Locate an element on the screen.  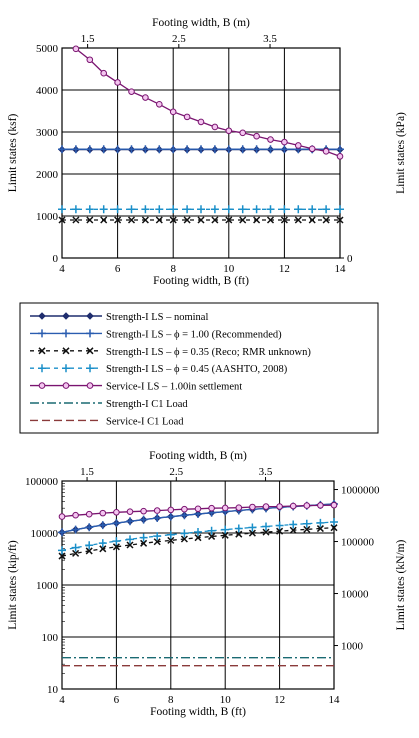
y2-axis-title: Limit states (kPa) is located at coordinates (401, 153).